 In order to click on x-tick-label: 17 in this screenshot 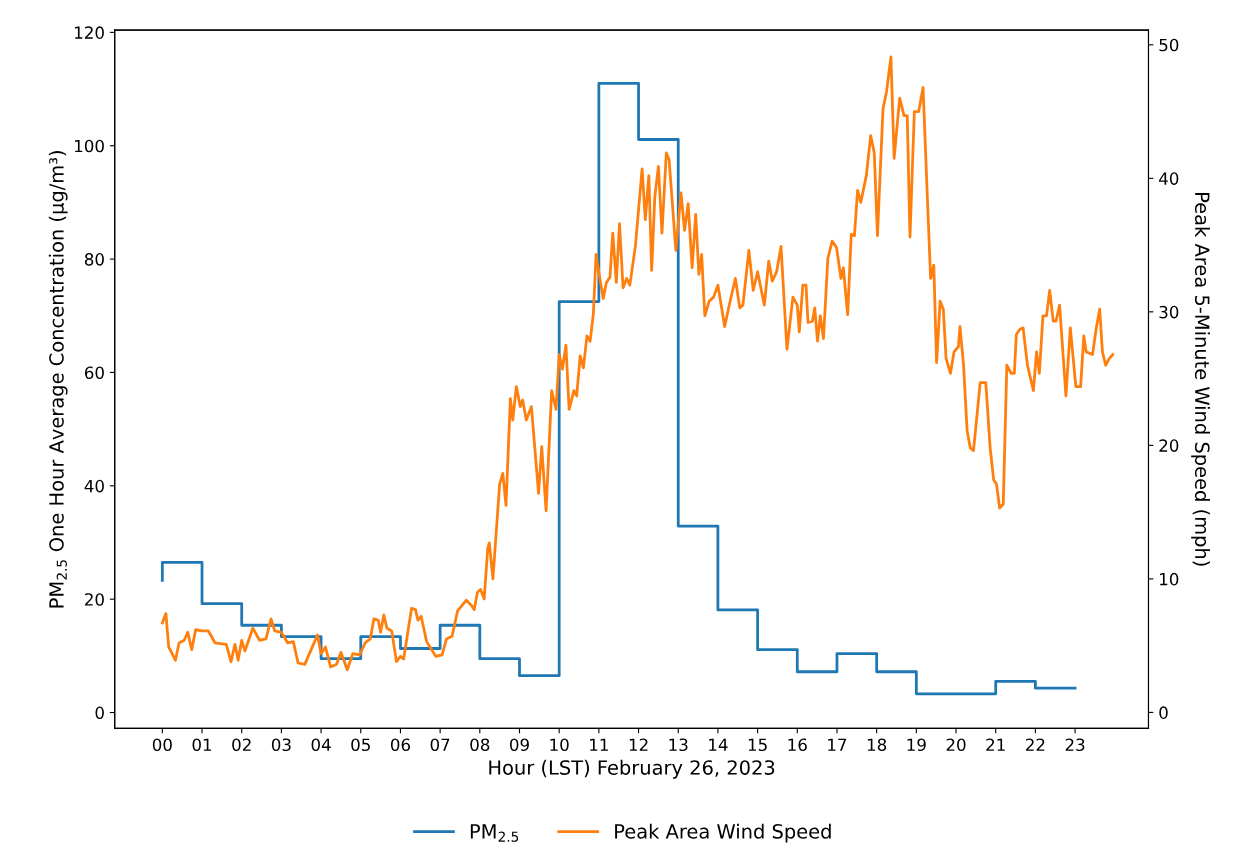, I will do `click(837, 744)`.